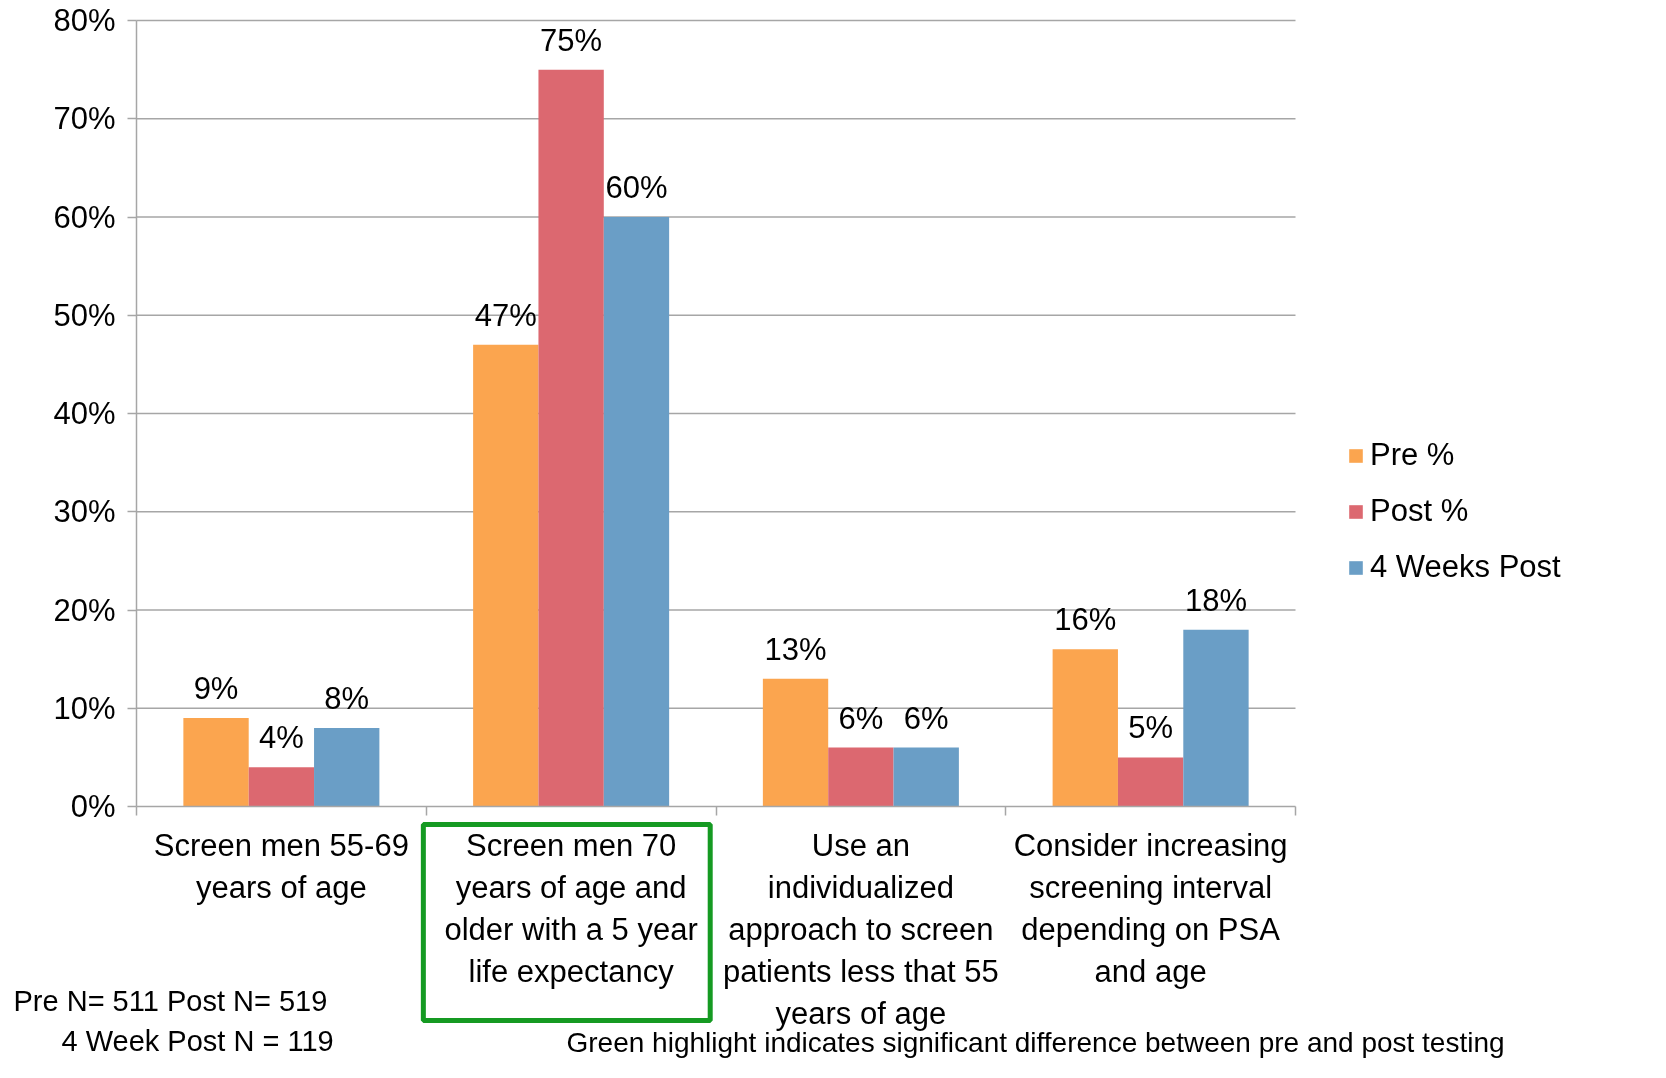 The height and width of the screenshot is (1078, 1666). Describe the element at coordinates (84, 315) in the screenshot. I see `y-tick-label: 50%` at that location.